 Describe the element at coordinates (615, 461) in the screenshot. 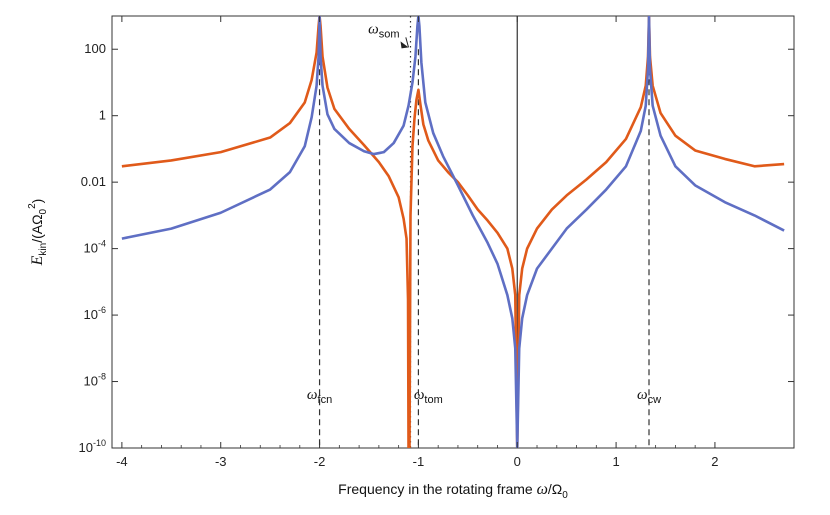

I see `x-tick-label: 1` at that location.